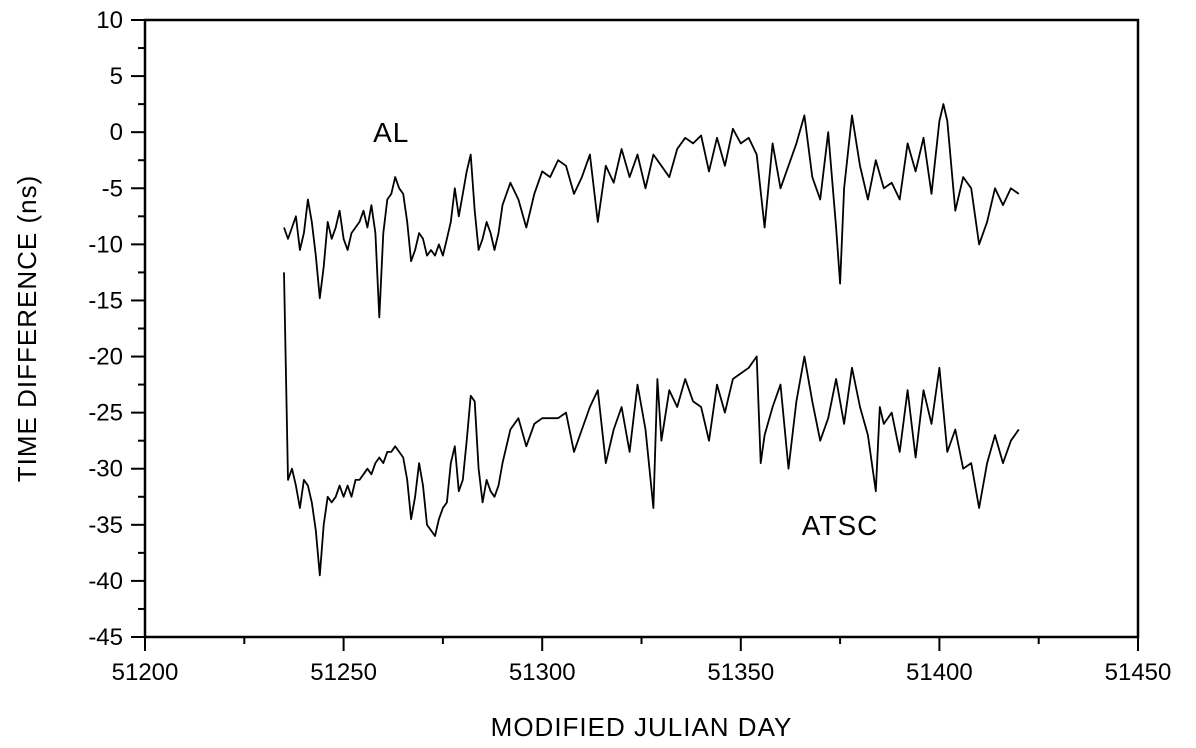 The image size is (1196, 748). I want to click on y-tick-label: -30, so click(105, 469).